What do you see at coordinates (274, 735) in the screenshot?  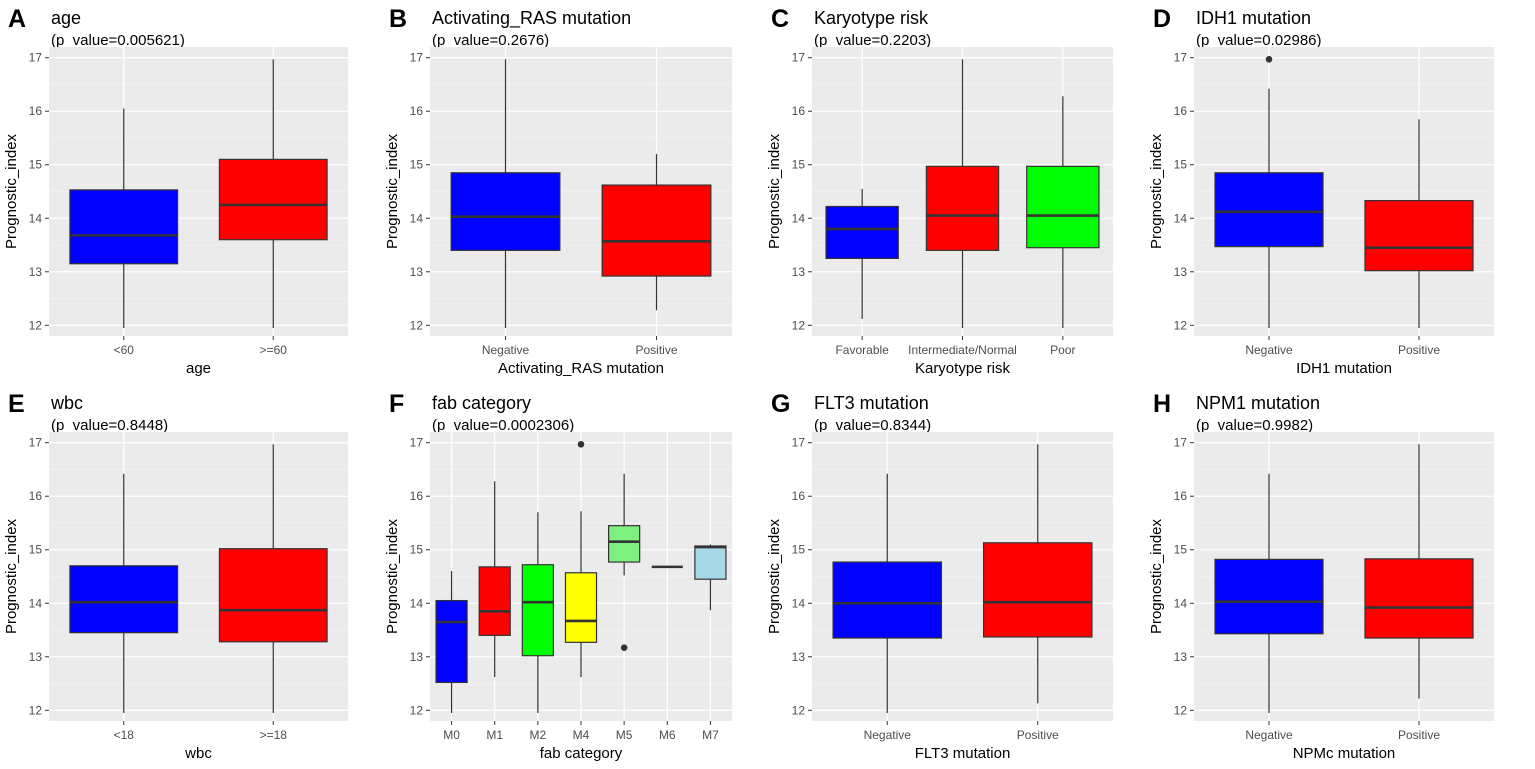 I see `x-tick-label: >=18` at bounding box center [274, 735].